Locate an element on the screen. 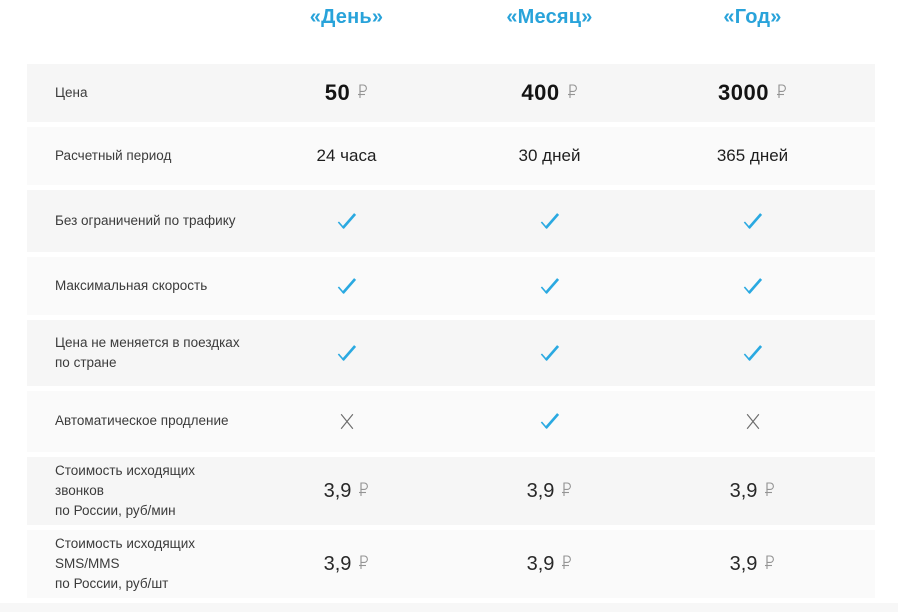  text-cell: 365 дней is located at coordinates (752, 156).